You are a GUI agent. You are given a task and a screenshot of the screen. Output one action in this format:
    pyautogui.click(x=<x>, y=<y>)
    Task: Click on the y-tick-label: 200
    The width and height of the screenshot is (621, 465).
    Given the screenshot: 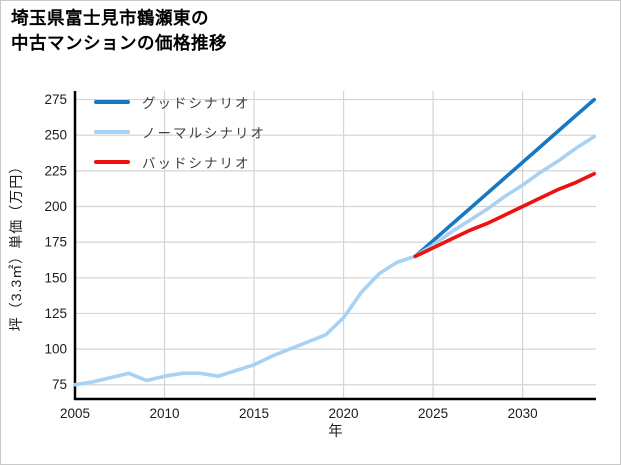 What is the action you would take?
    pyautogui.click(x=55, y=206)
    